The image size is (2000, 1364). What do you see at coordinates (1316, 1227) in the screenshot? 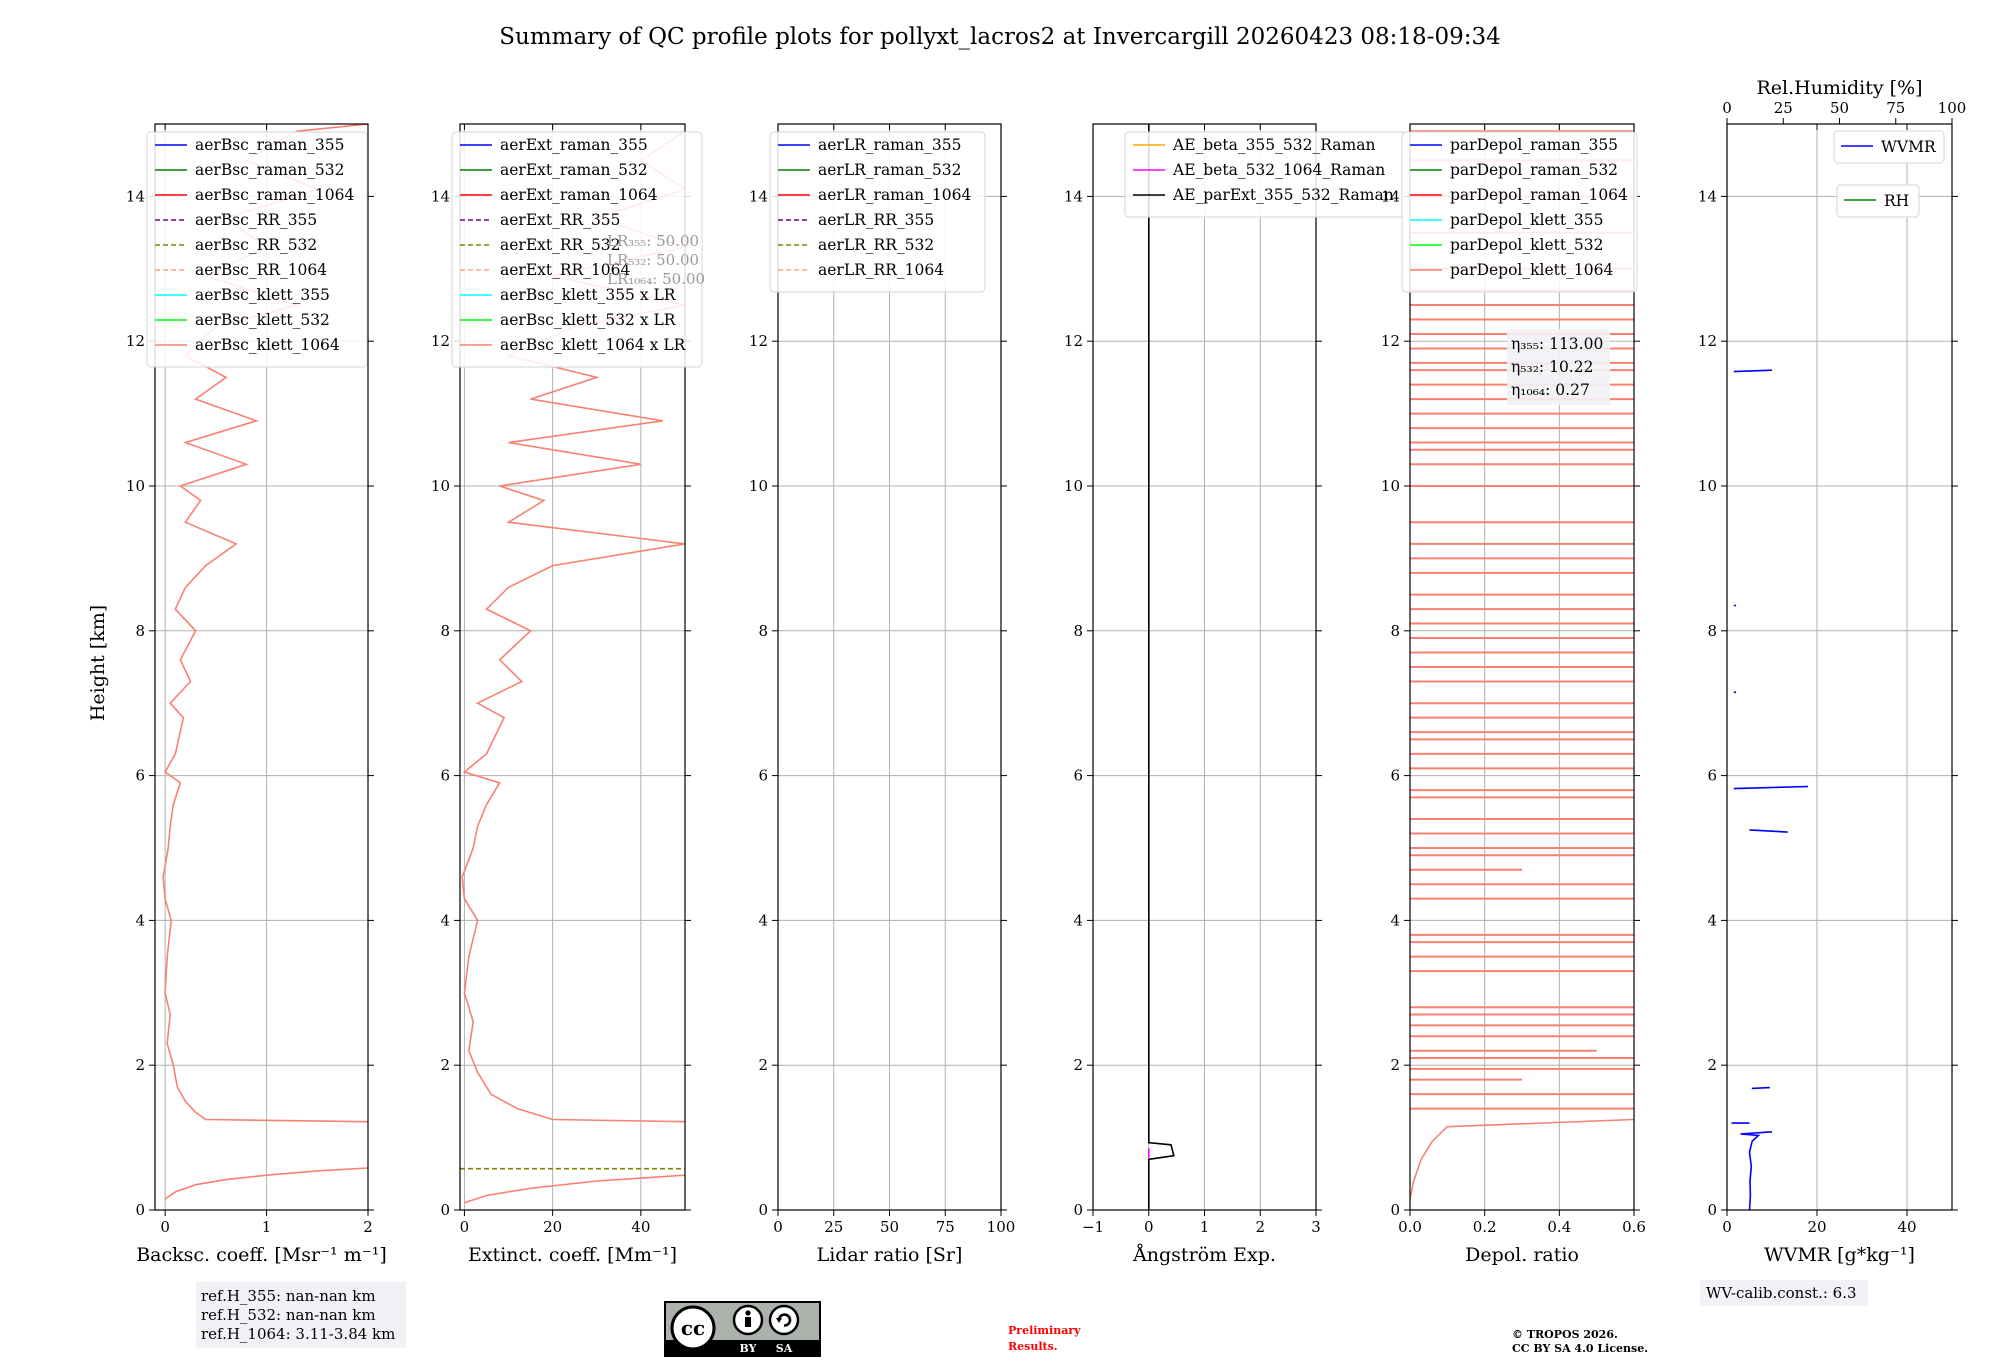
I see `x-tick-label: 3` at bounding box center [1316, 1227].